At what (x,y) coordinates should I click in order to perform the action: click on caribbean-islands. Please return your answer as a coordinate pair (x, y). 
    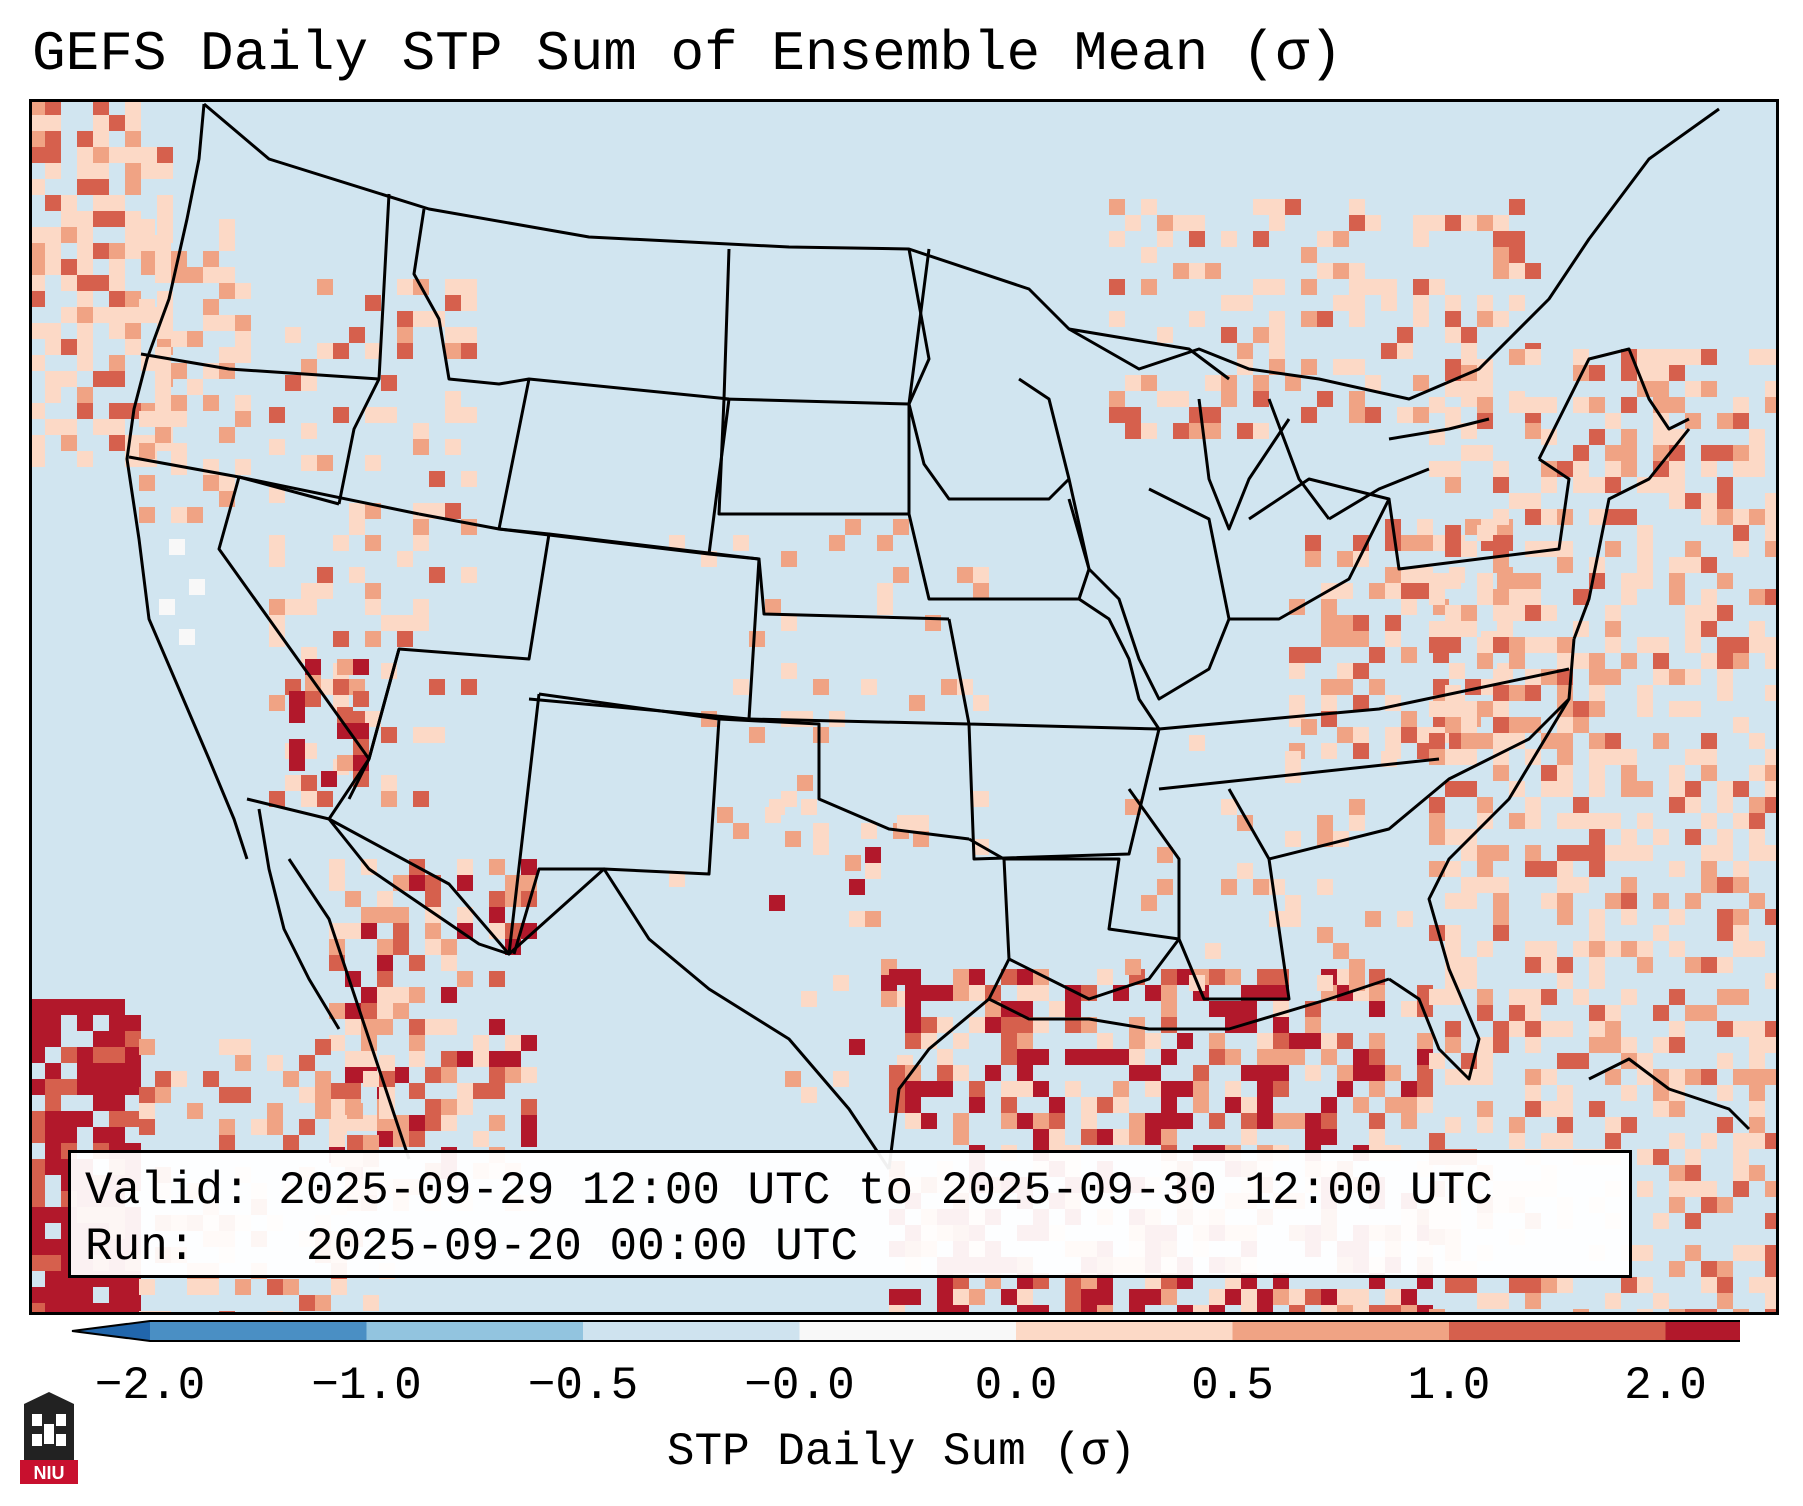
    Looking at the image, I should click on (1669, 1094).